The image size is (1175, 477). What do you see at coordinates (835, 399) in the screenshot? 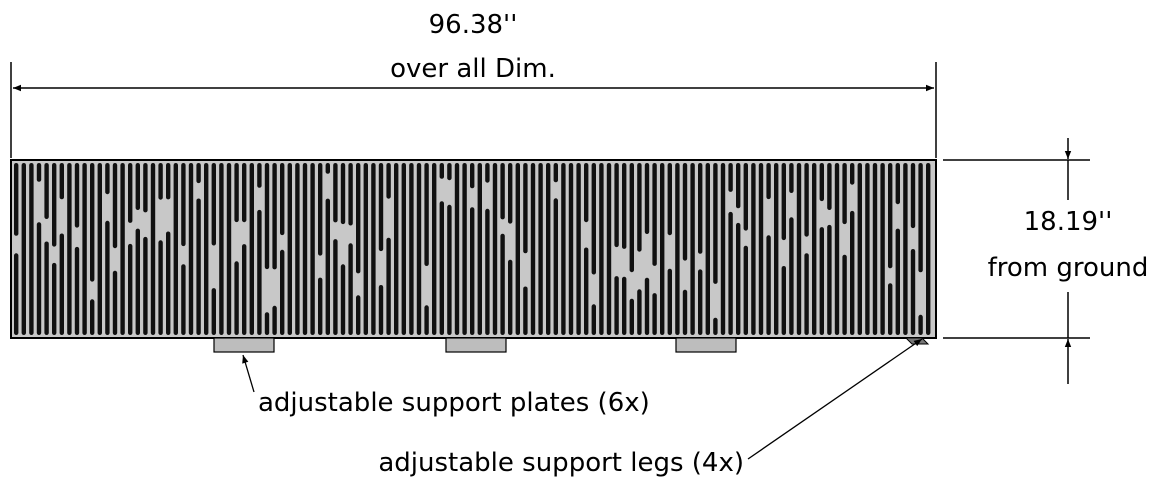
I see `leg-leader` at bounding box center [835, 399].